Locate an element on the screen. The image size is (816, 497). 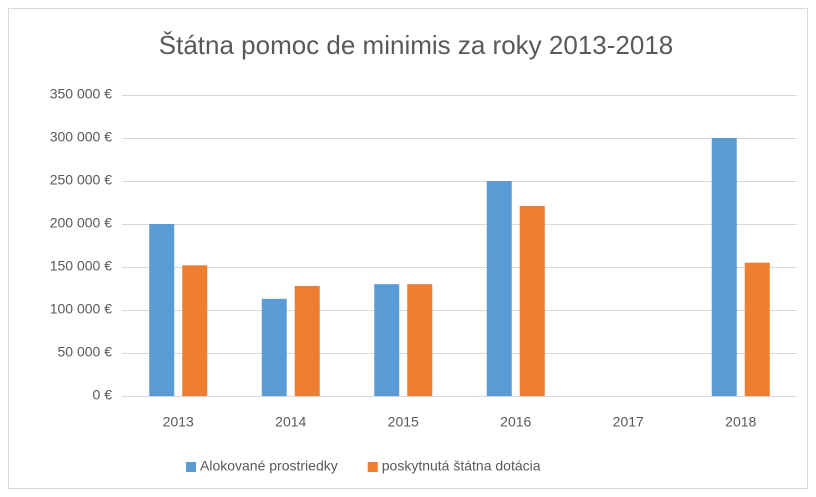
x-tick-label: 2016 is located at coordinates (515, 422).